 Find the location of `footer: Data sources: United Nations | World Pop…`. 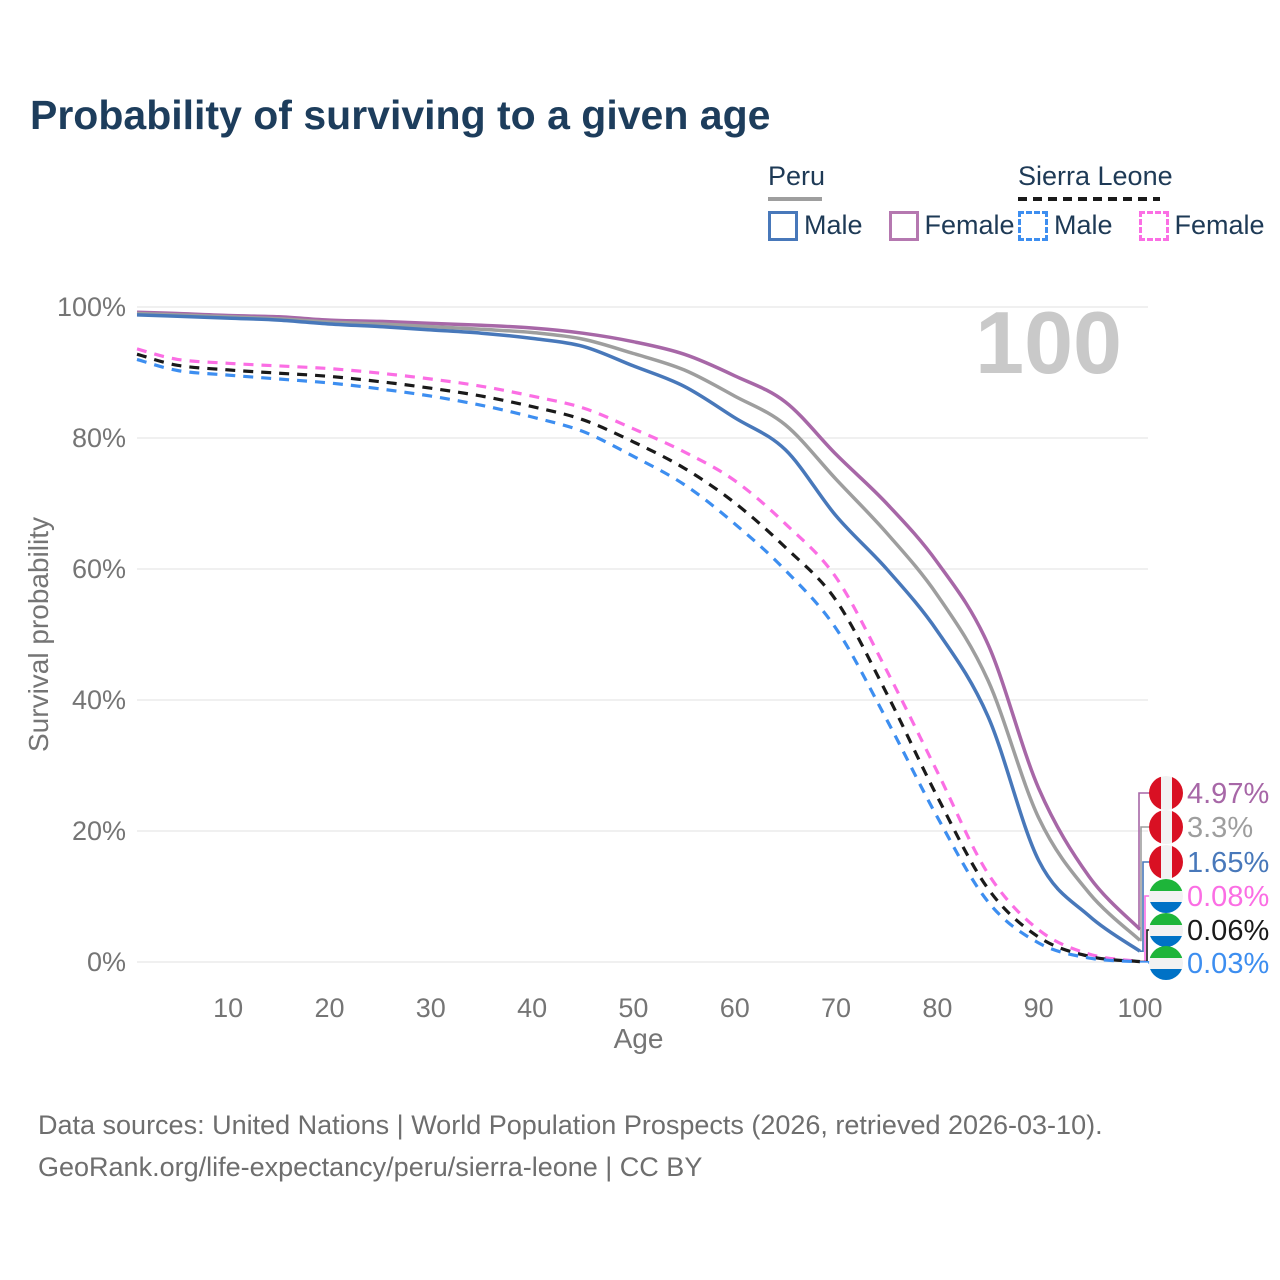

footer: Data sources: United Nations | World Pop… is located at coordinates (570, 1146).